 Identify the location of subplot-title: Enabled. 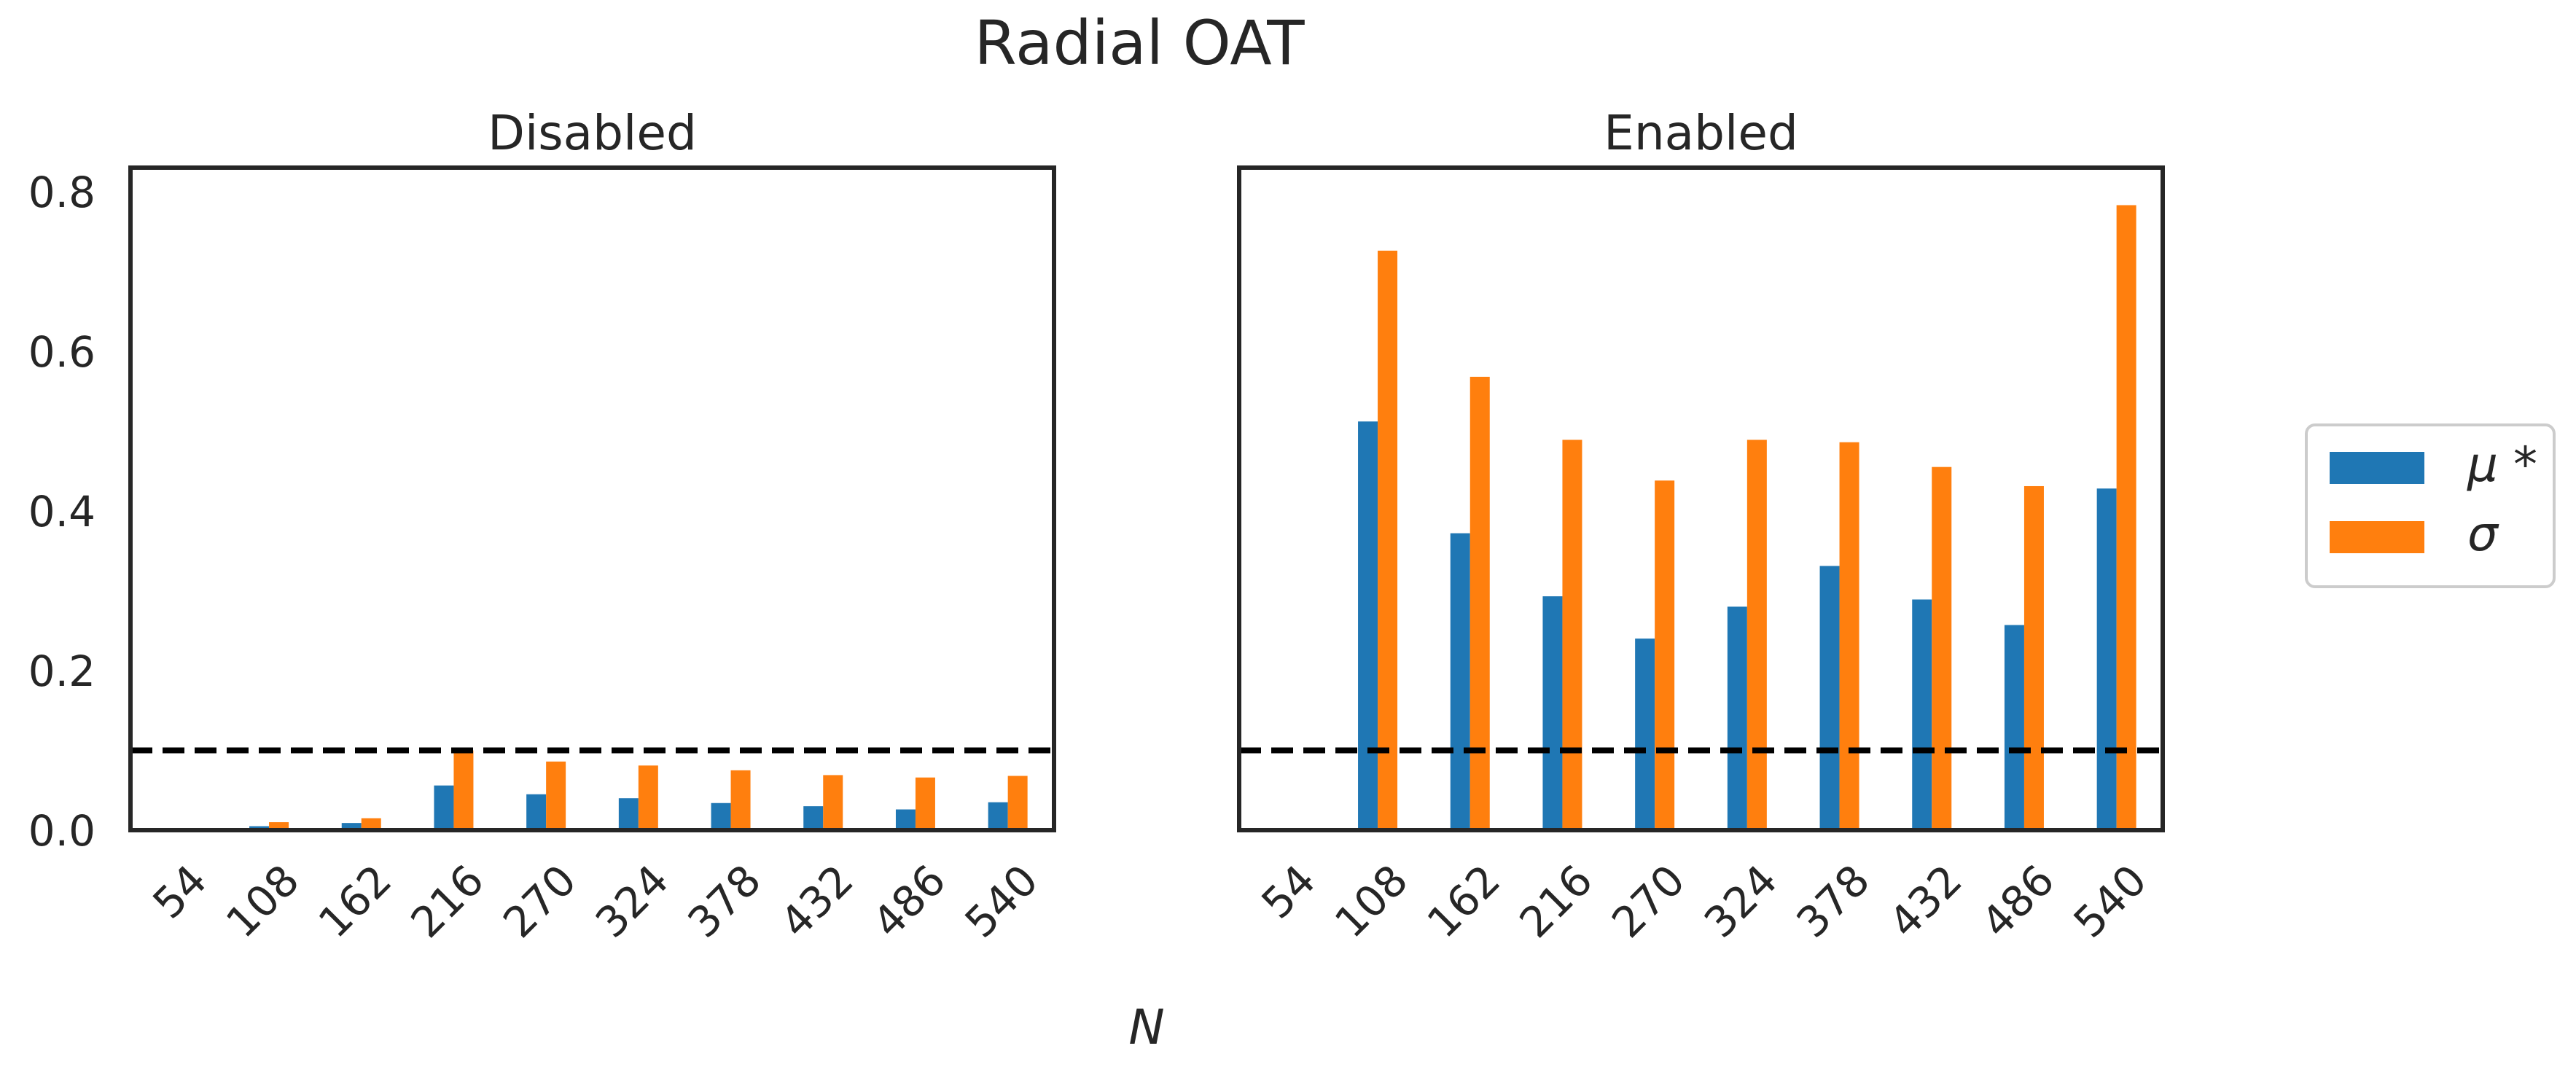
(1701, 133).